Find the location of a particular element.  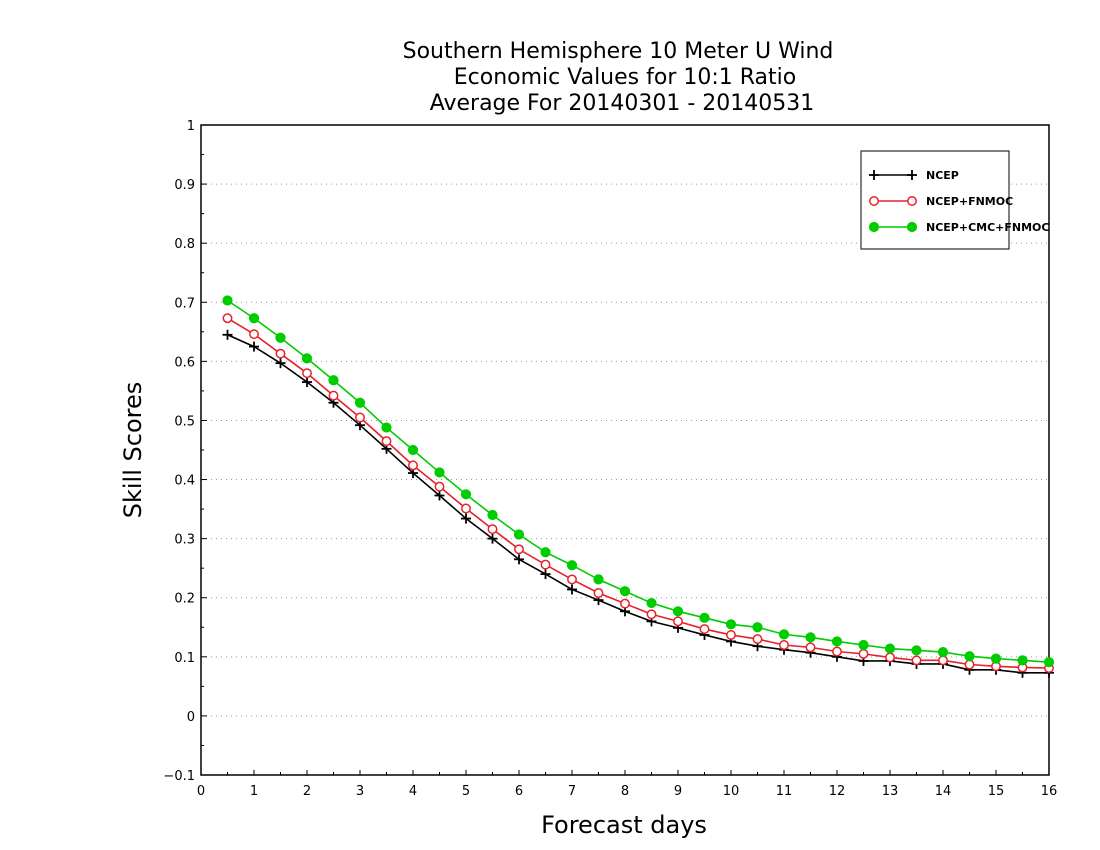

title-line-2: Economic Values for 10:1 Ratio is located at coordinates (625, 77).